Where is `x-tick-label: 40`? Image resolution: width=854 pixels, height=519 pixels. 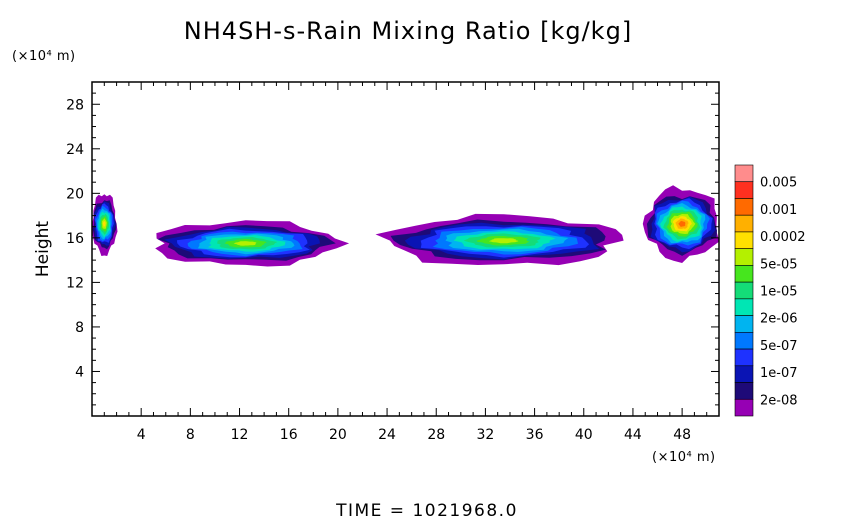
x-tick-label: 40 is located at coordinates (584, 435).